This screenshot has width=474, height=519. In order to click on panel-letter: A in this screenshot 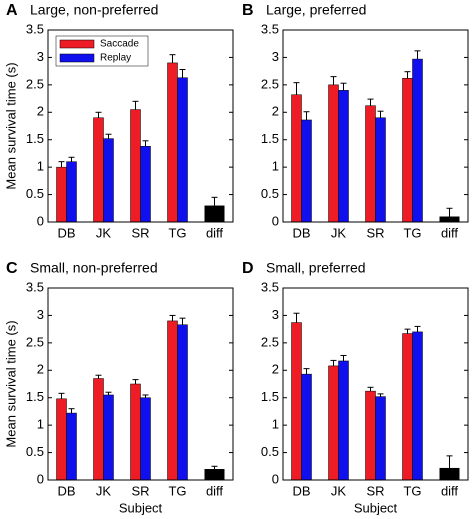, I will do `click(12, 10)`.